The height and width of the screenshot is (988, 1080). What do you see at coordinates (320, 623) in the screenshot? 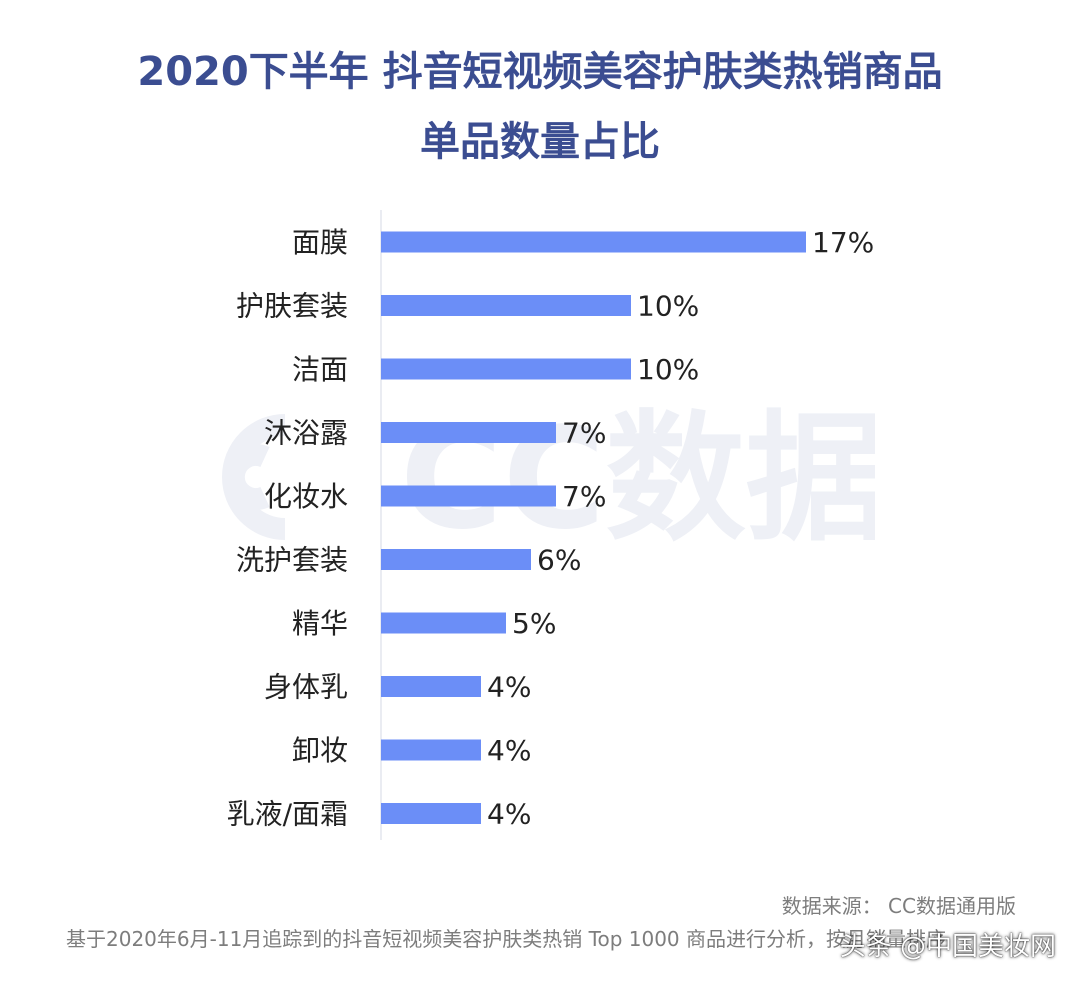
I see `category-label: 精华` at bounding box center [320, 623].